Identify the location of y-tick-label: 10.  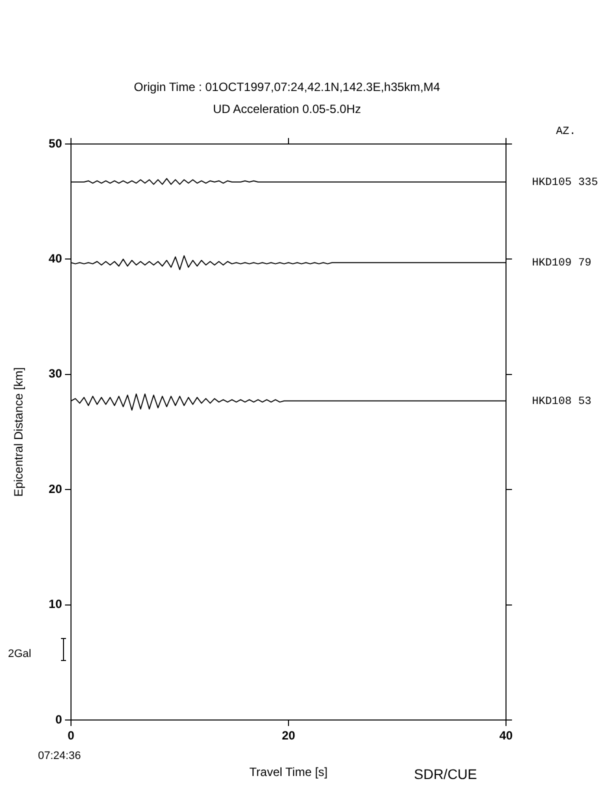
(55, 604).